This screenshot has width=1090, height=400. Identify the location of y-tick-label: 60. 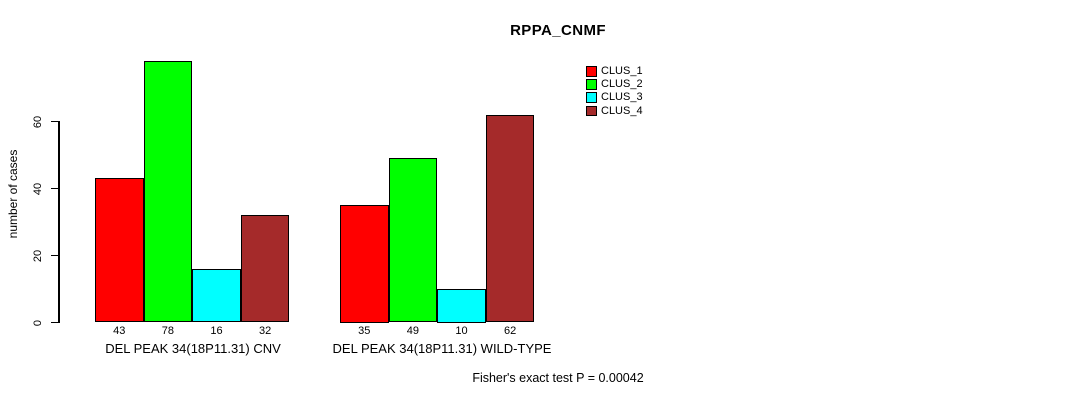
(38, 121).